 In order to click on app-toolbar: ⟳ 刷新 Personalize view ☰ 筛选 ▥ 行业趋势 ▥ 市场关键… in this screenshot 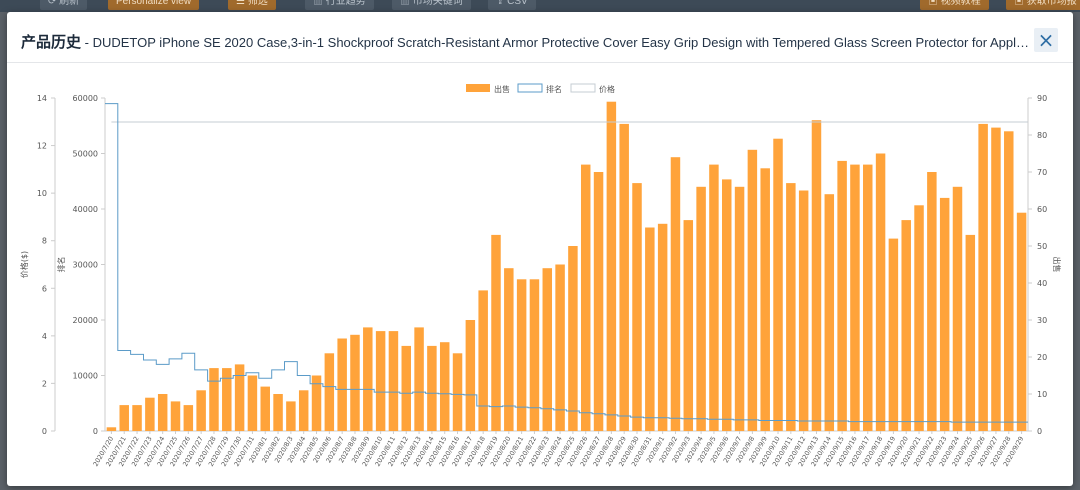, I will do `click(540, 6)`.